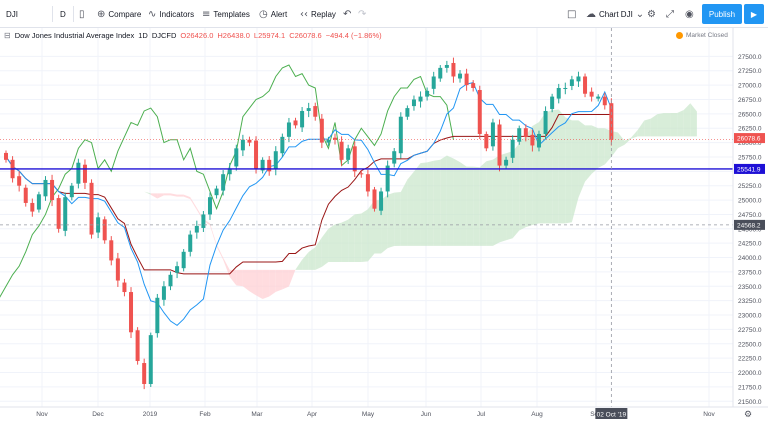 This screenshot has height=421, width=768. Describe the element at coordinates (231, 14) in the screenshot. I see `templates-label: Templates` at that location.